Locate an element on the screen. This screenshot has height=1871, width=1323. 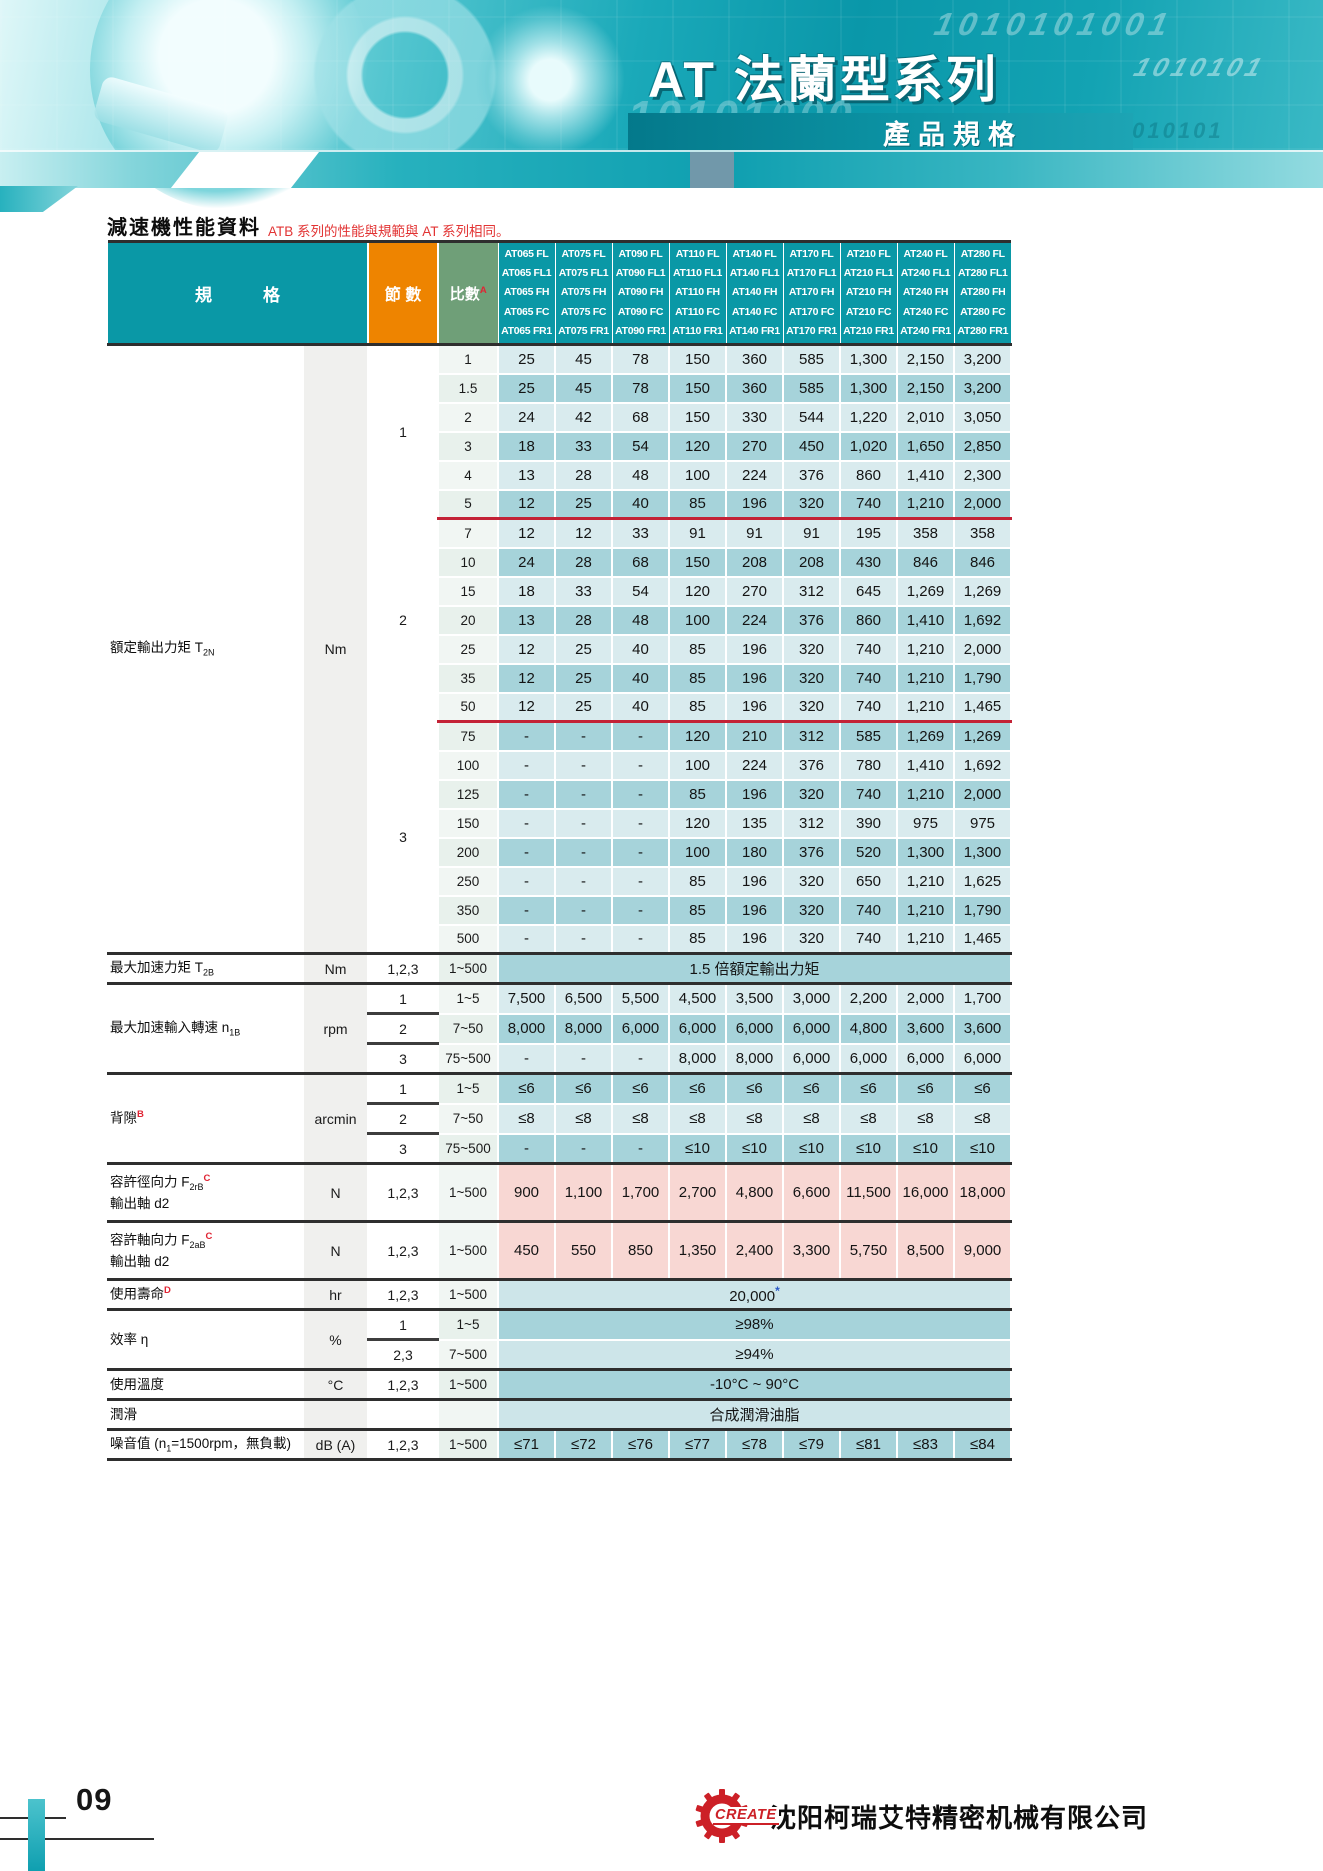
value-cell: 1,692 is located at coordinates (982, 765).